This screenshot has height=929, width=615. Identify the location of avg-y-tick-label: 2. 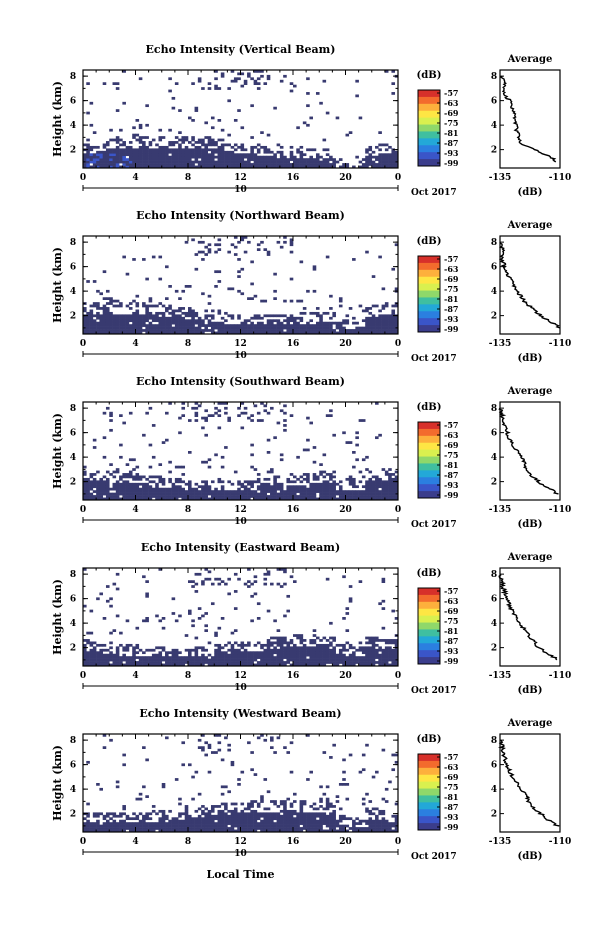
(494, 649).